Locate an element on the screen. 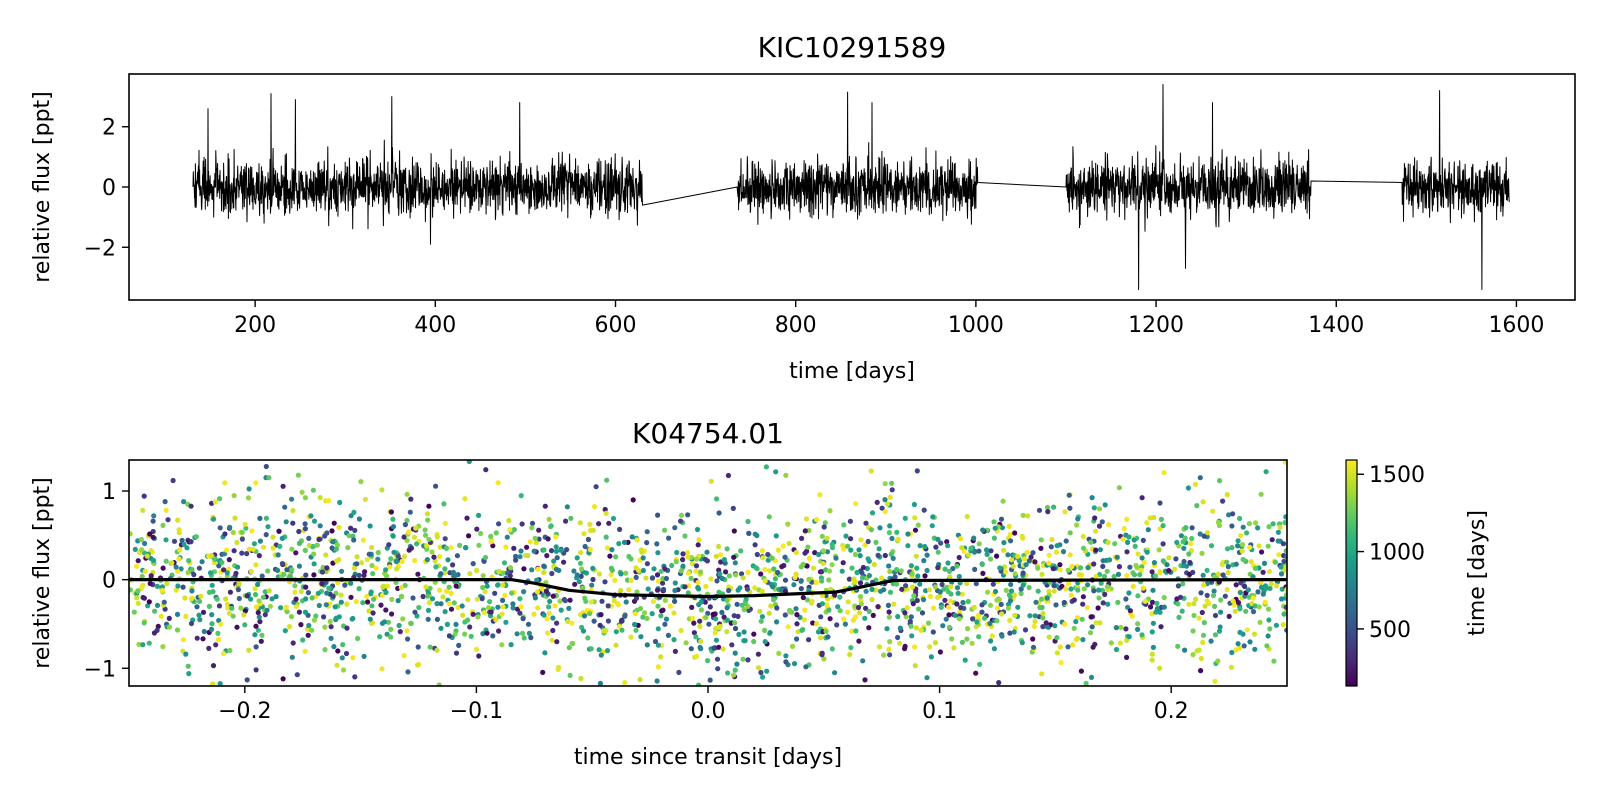  colorbar-tick-label: 500 is located at coordinates (1390, 630).